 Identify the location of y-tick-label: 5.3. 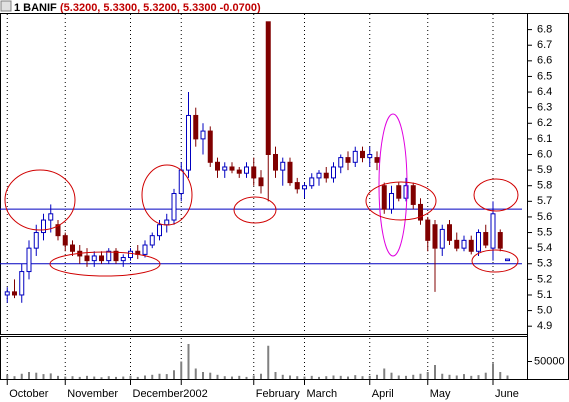
(544, 264).